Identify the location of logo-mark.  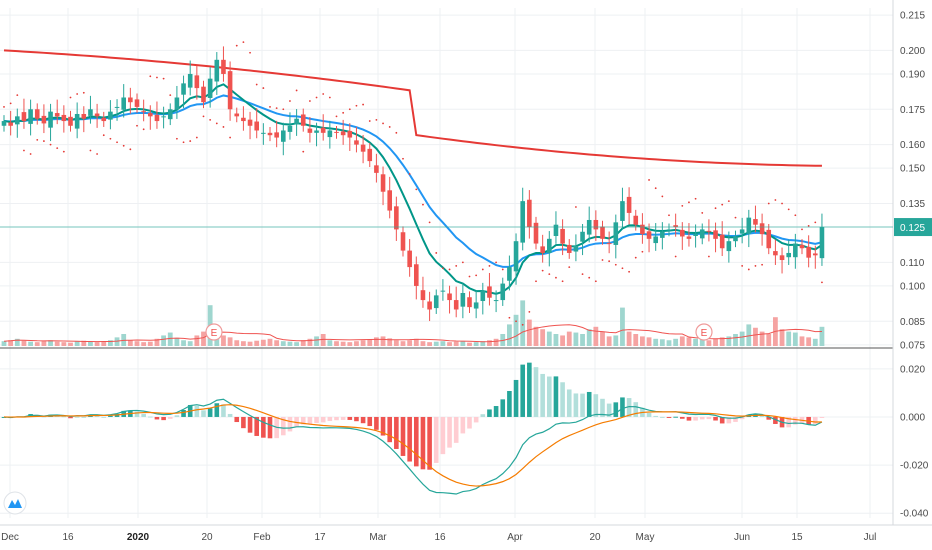
(15, 503).